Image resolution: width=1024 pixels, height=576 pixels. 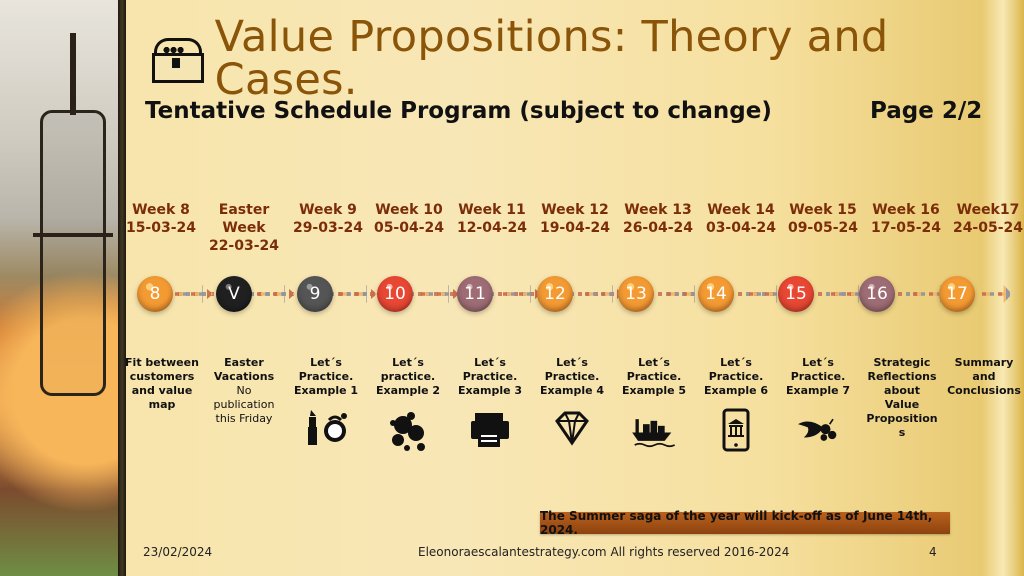 I want to click on week-9-node: 9, so click(x=315, y=294).